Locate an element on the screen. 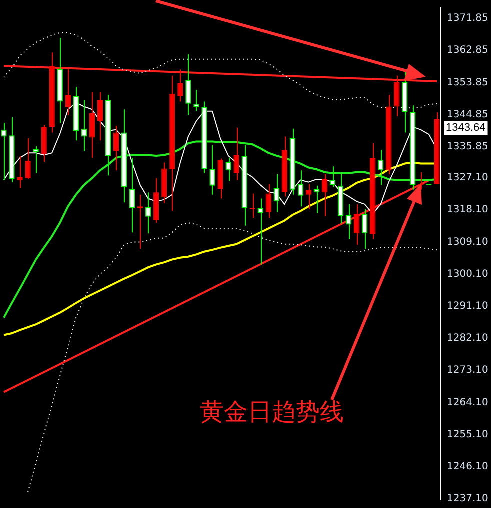 The image size is (491, 508). y-tick-label: 1327.10 is located at coordinates (467, 178).